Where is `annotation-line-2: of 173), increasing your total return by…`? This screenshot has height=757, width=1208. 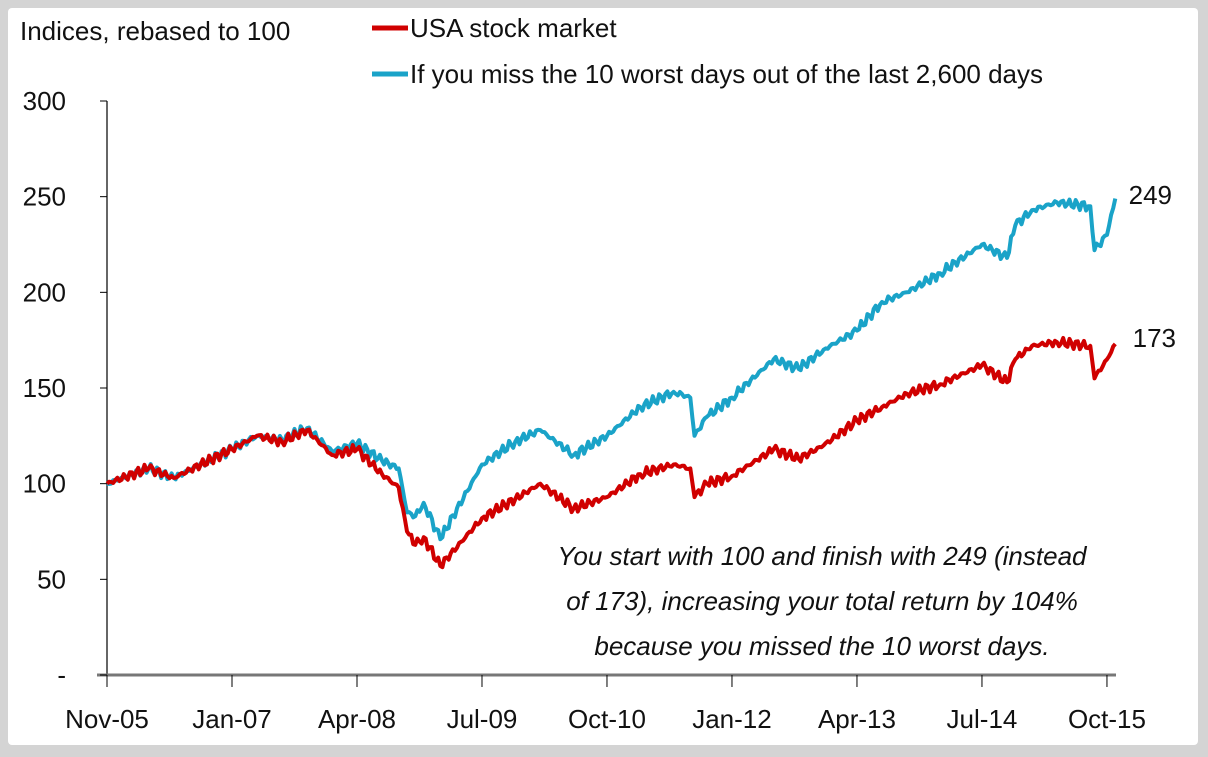 annotation-line-2: of 173), increasing your total return by… is located at coordinates (822, 601).